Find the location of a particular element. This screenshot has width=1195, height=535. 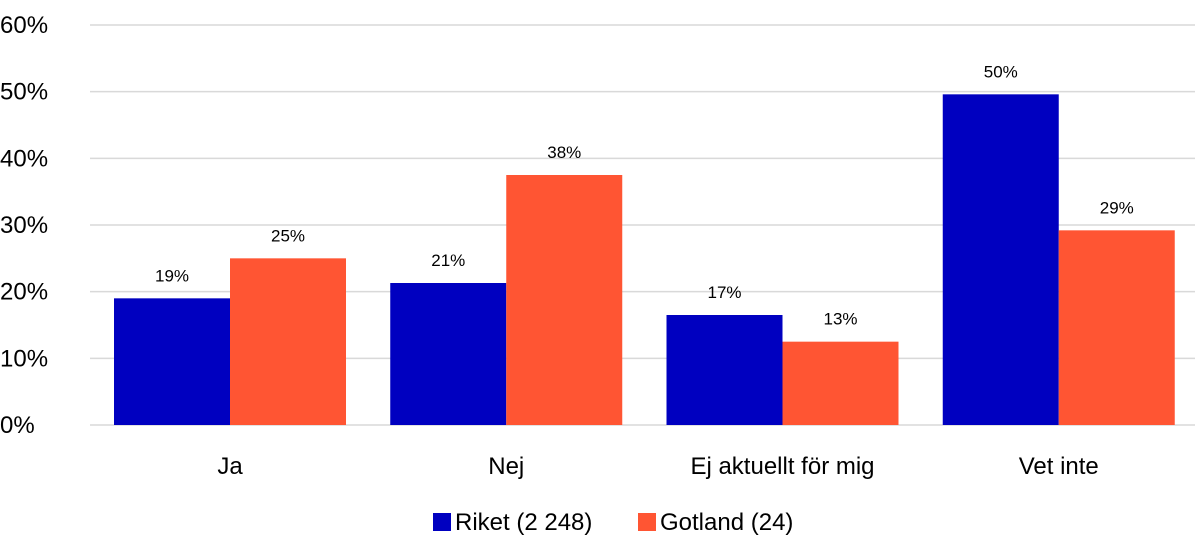

data-label: 21% is located at coordinates (448, 260).